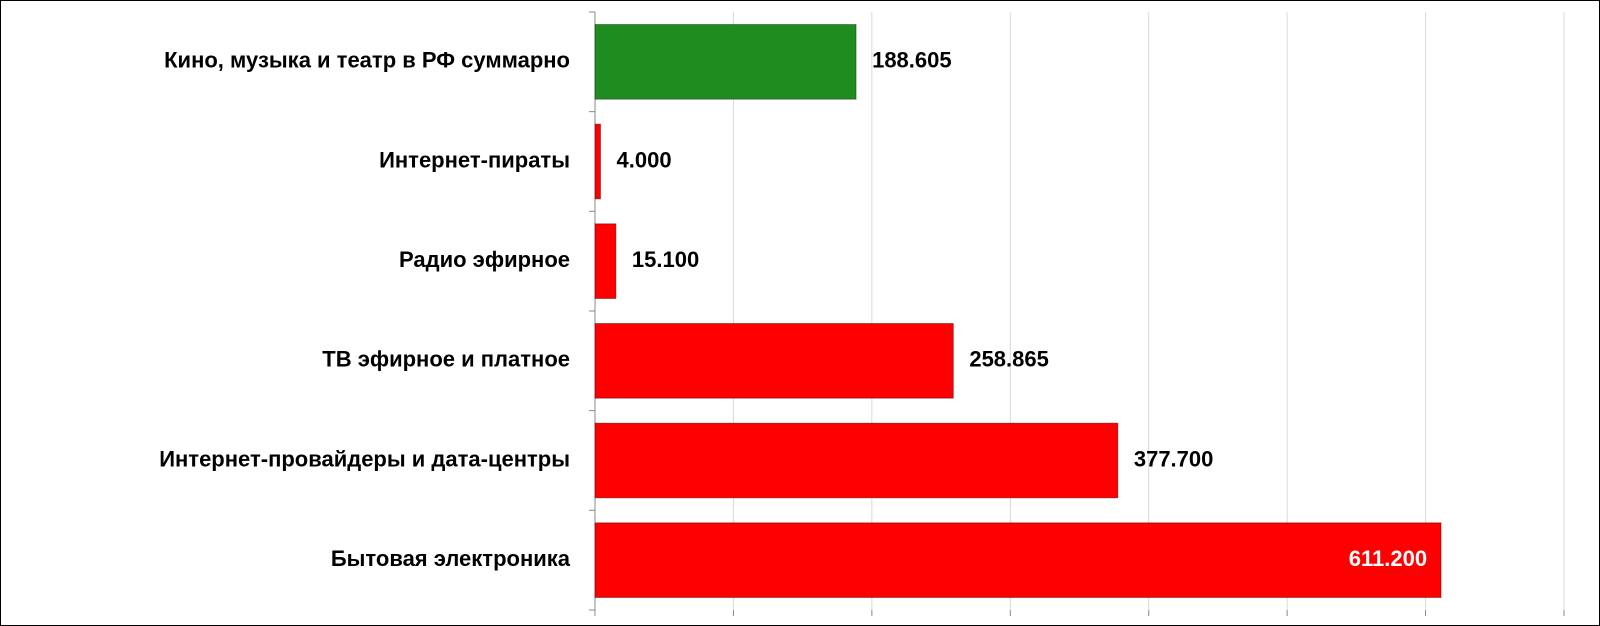 Image resolution: width=1600 pixels, height=626 pixels. Describe the element at coordinates (367, 60) in the screenshot. I see `y-tick-label: Кино, музыка и театр в РФ суммарно` at that location.